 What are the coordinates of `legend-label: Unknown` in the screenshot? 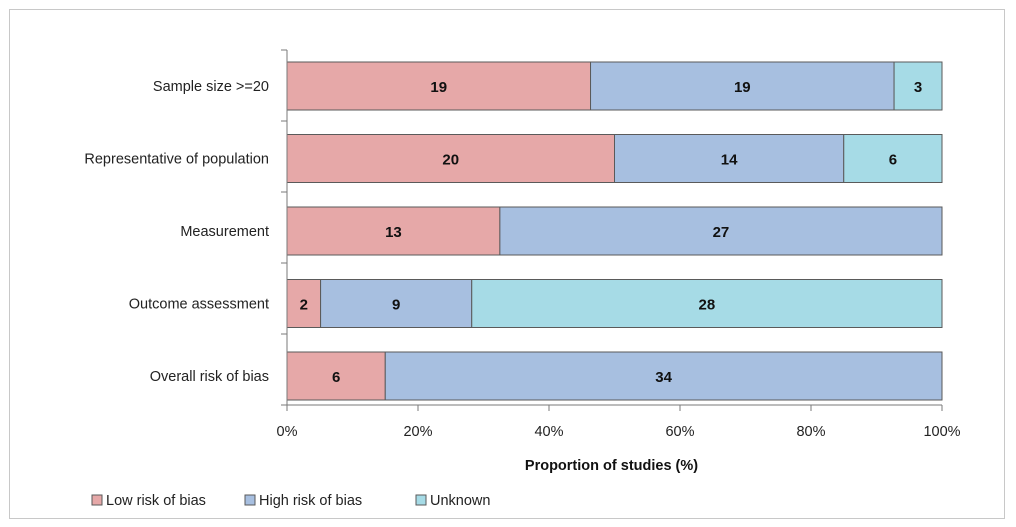 It's located at (460, 501).